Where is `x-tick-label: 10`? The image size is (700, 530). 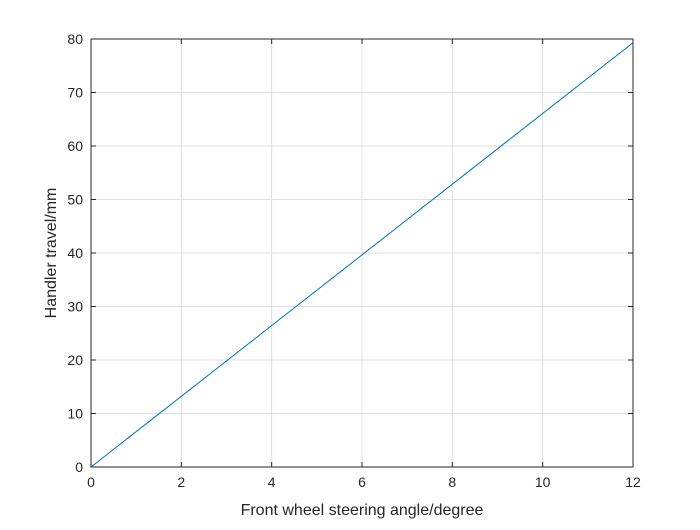 x-tick-label: 10 is located at coordinates (543, 482).